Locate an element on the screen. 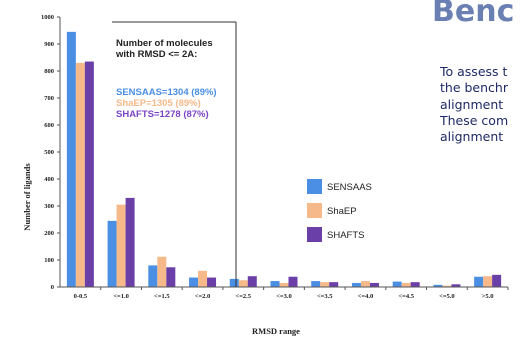  y-tick-label: 700 is located at coordinates (49, 98).